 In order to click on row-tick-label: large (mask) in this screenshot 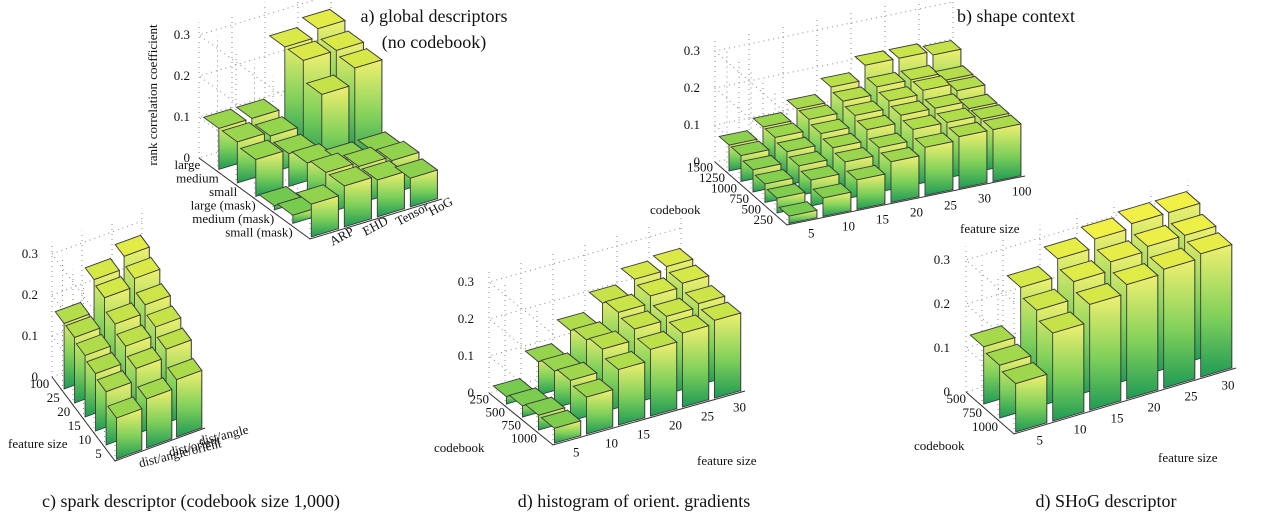, I will do `click(223, 204)`.